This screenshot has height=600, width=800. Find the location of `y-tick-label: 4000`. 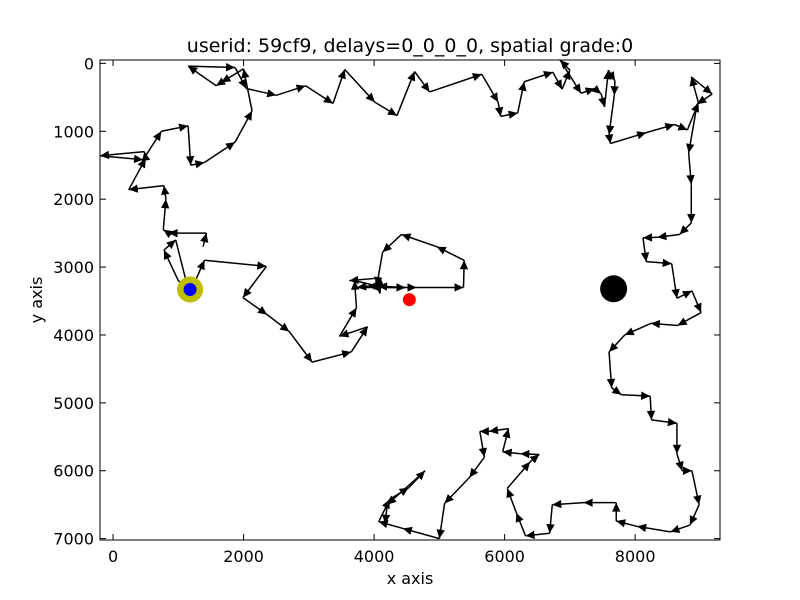

y-tick-label: 4000 is located at coordinates (73, 335).